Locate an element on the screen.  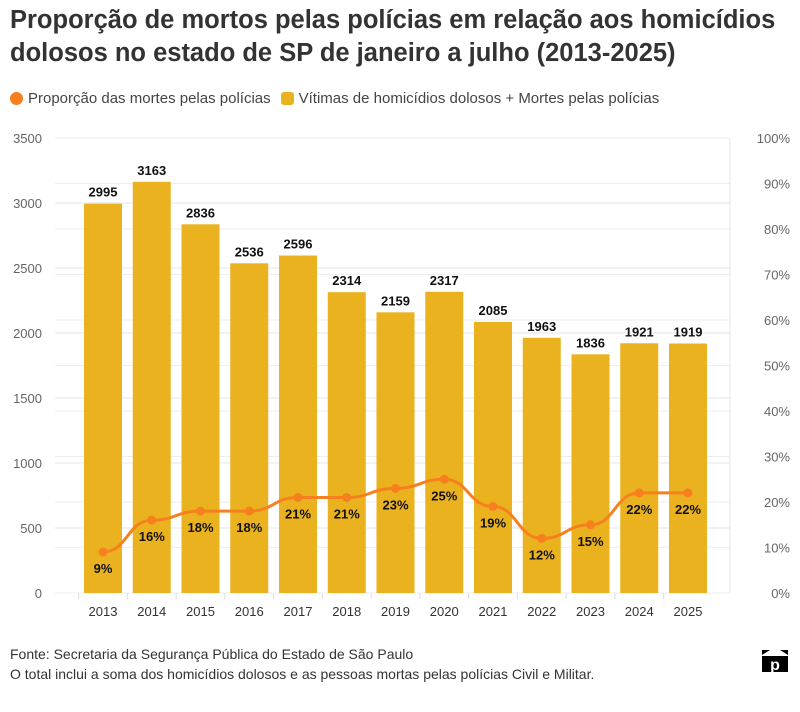
y2-tick-label: 30% is located at coordinates (777, 457).